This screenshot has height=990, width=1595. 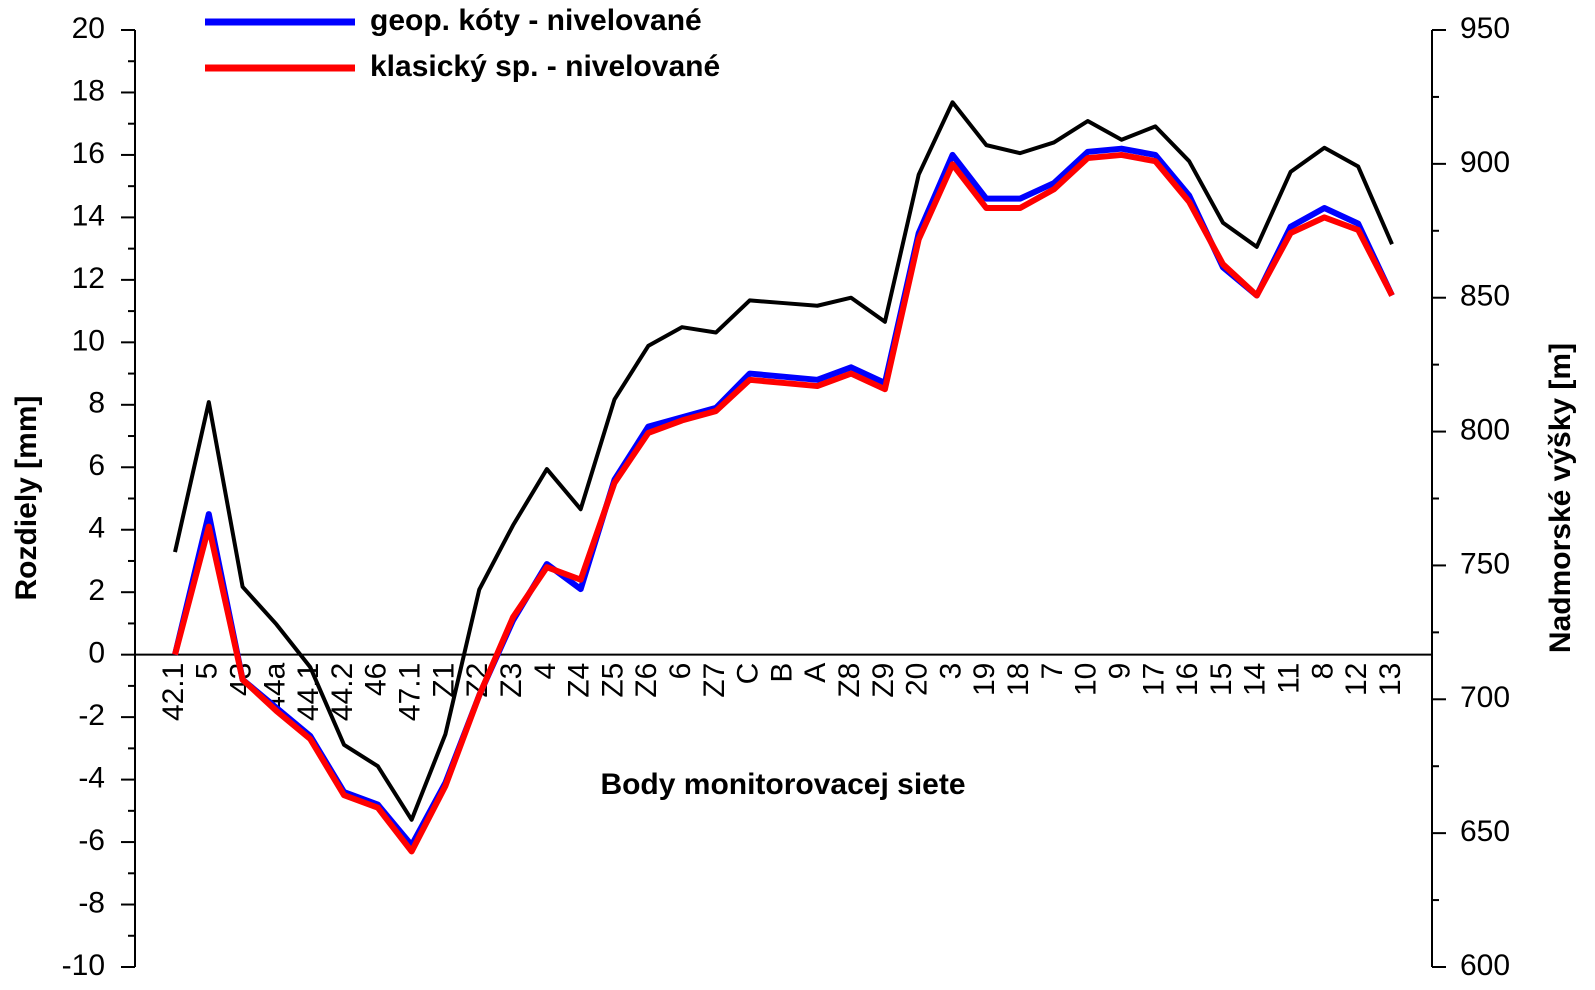 I want to click on x-tick-label: 8, so click(x=1322, y=671).